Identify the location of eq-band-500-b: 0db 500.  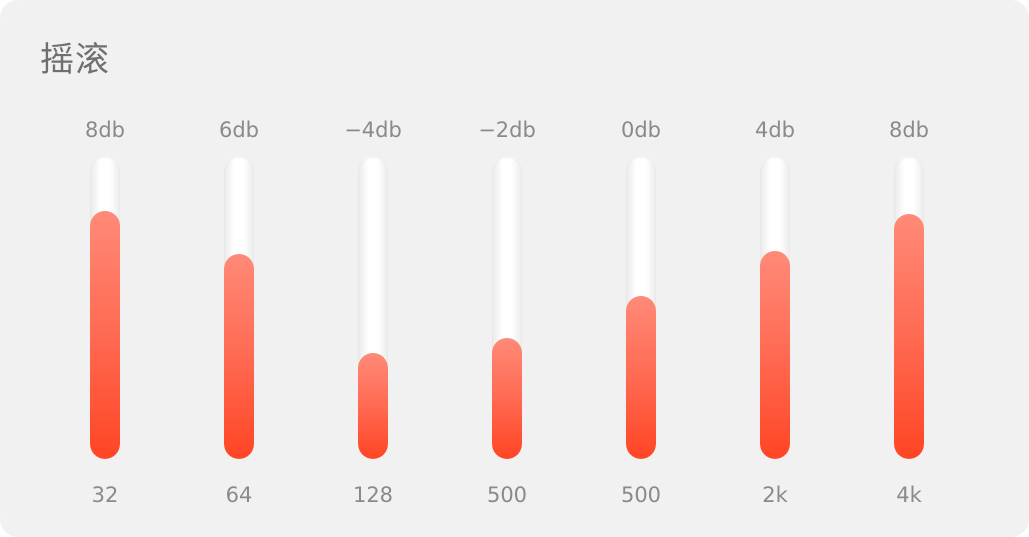
(641, 268).